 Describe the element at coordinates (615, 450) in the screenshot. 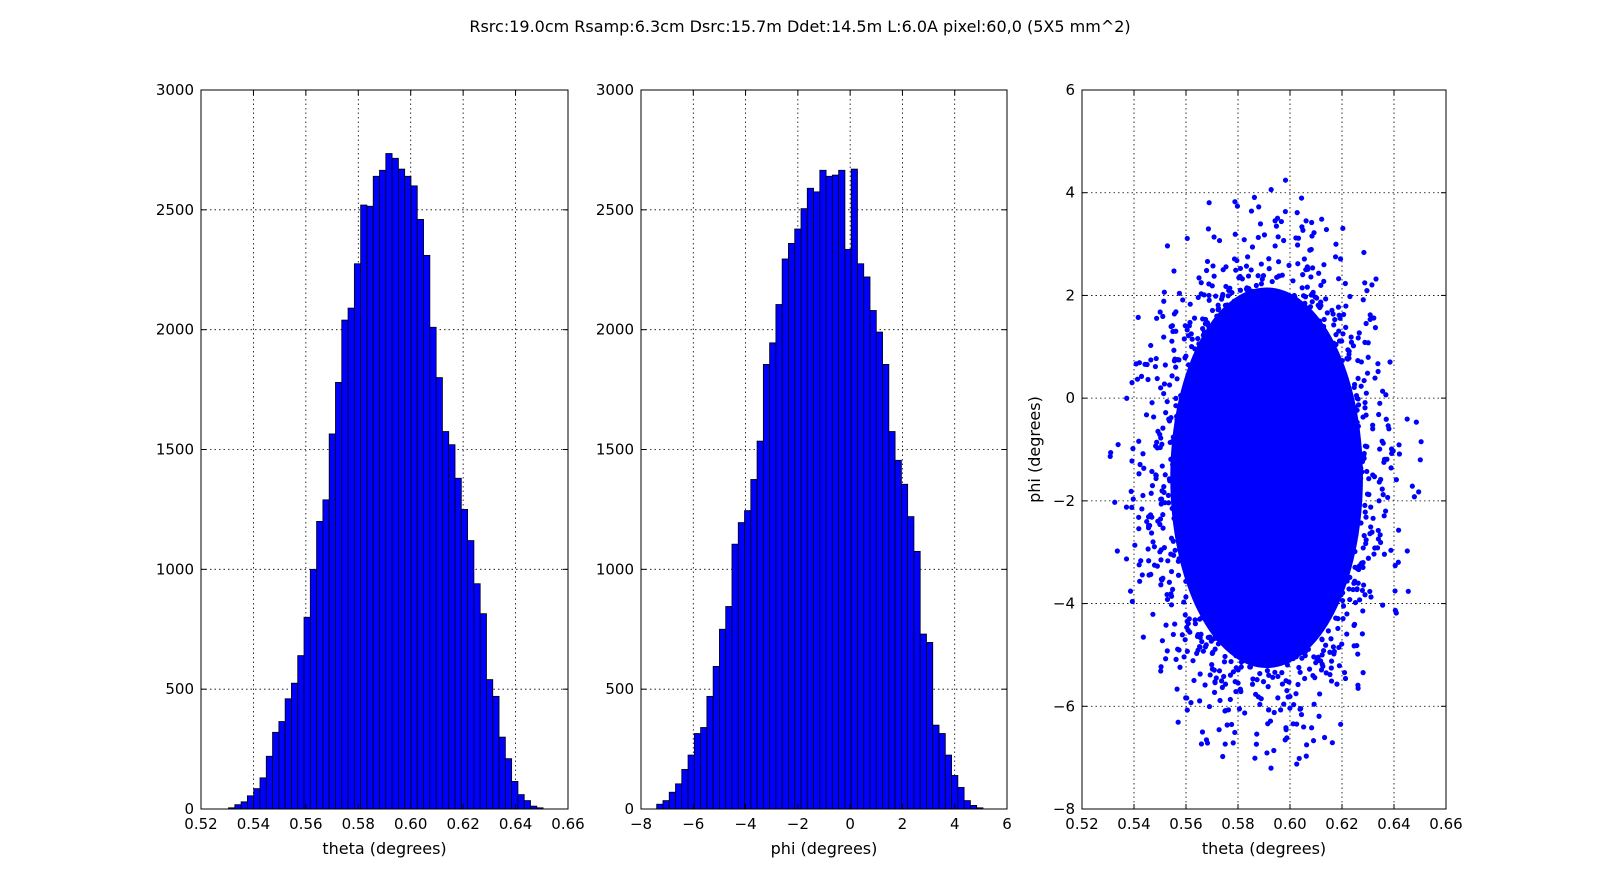

I see `y-tick-label: 1500` at that location.